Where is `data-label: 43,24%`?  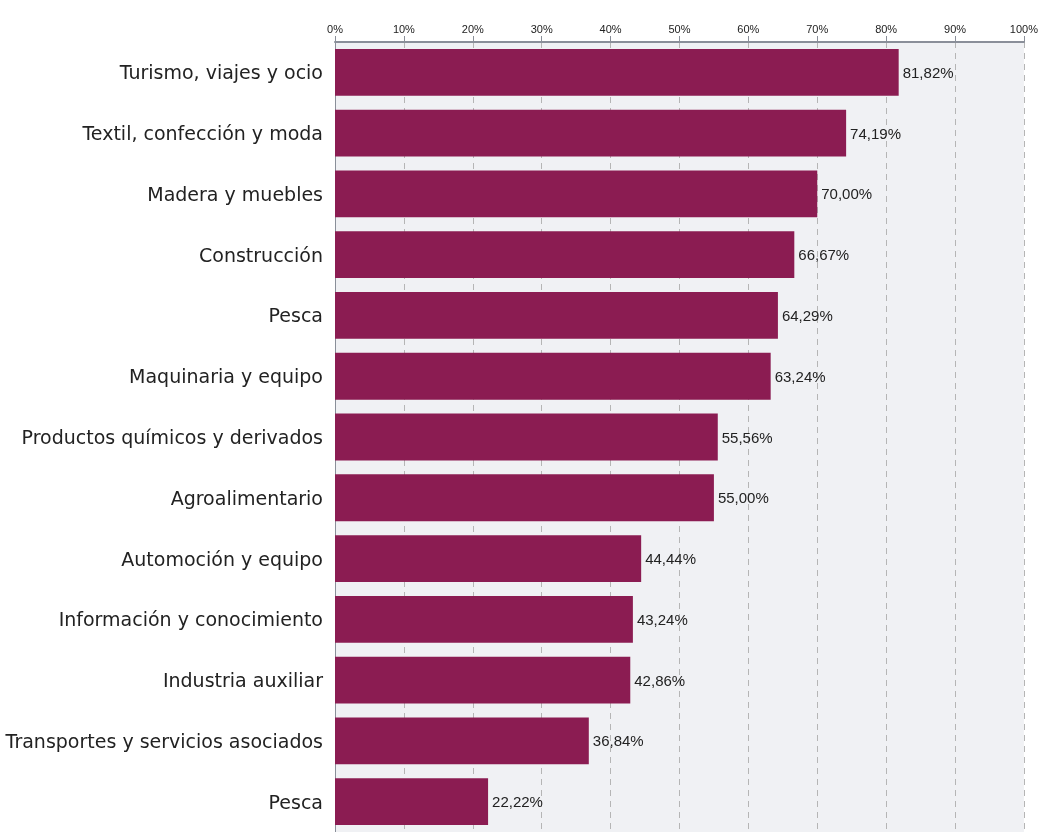
data-label: 43,24% is located at coordinates (662, 619).